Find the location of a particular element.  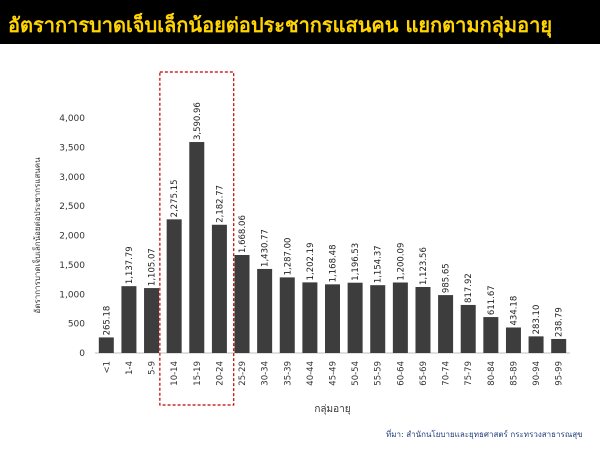

y-tick-label: 3,000 is located at coordinates (72, 178).